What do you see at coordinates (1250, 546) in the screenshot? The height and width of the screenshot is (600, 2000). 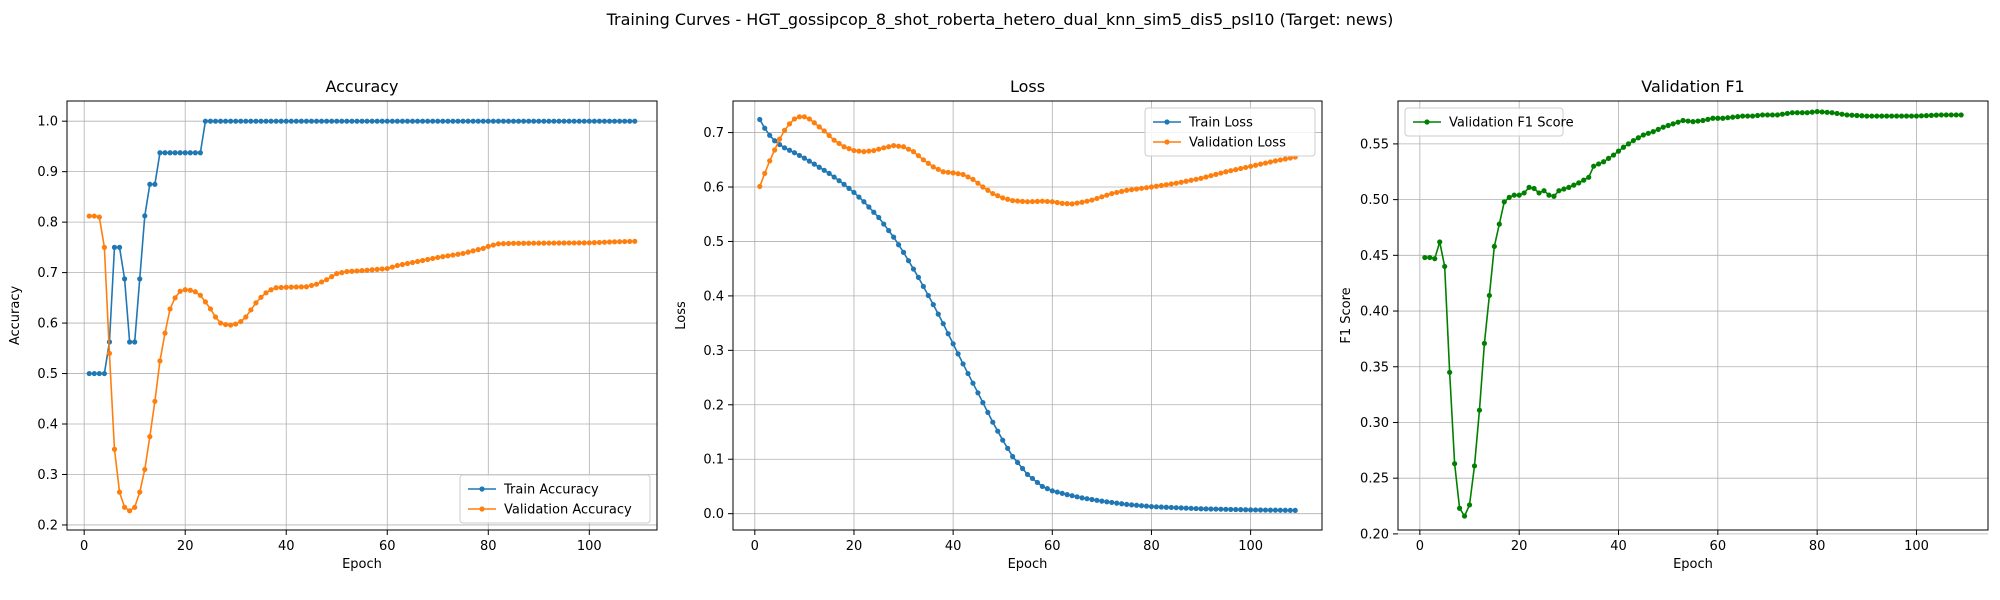 I see `x-tick-label: 100` at bounding box center [1250, 546].